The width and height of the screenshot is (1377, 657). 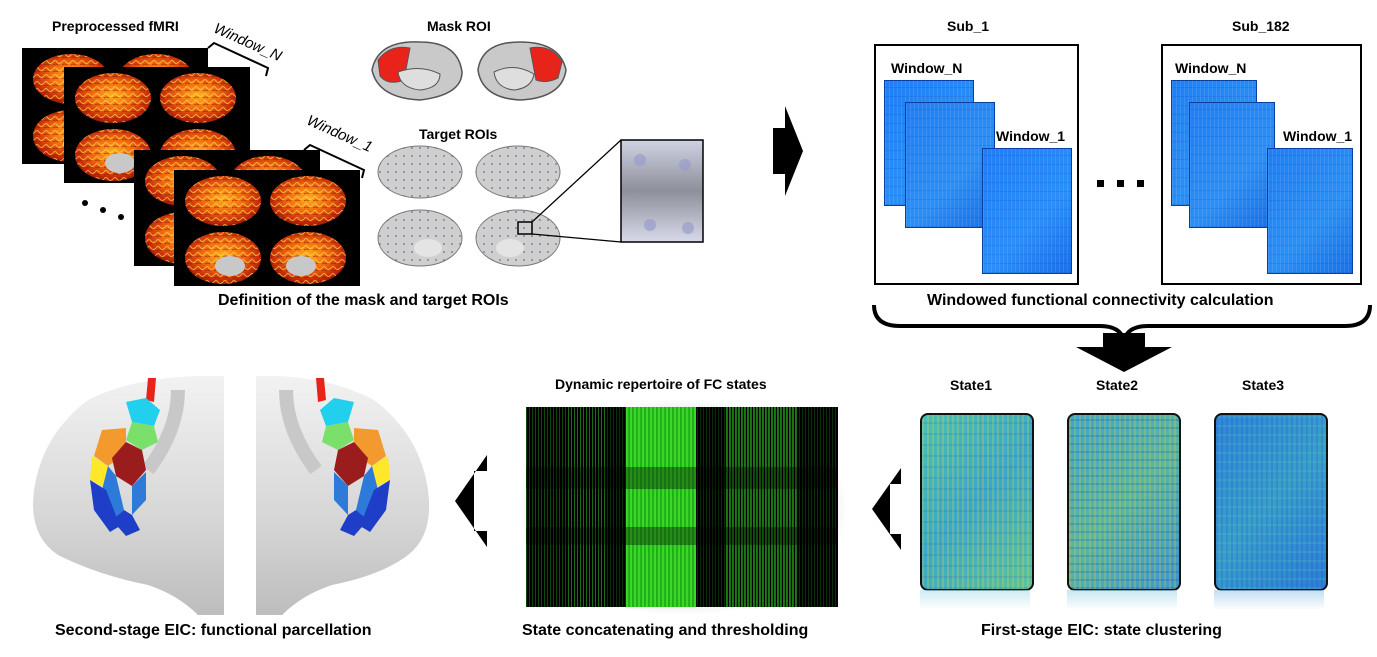 I want to click on state3-reflection, so click(x=1269, y=600).